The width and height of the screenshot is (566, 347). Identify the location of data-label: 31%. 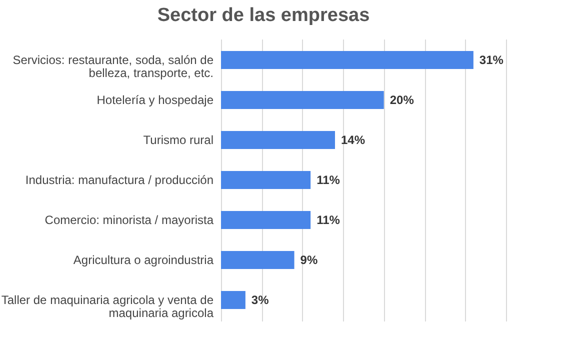
(491, 60).